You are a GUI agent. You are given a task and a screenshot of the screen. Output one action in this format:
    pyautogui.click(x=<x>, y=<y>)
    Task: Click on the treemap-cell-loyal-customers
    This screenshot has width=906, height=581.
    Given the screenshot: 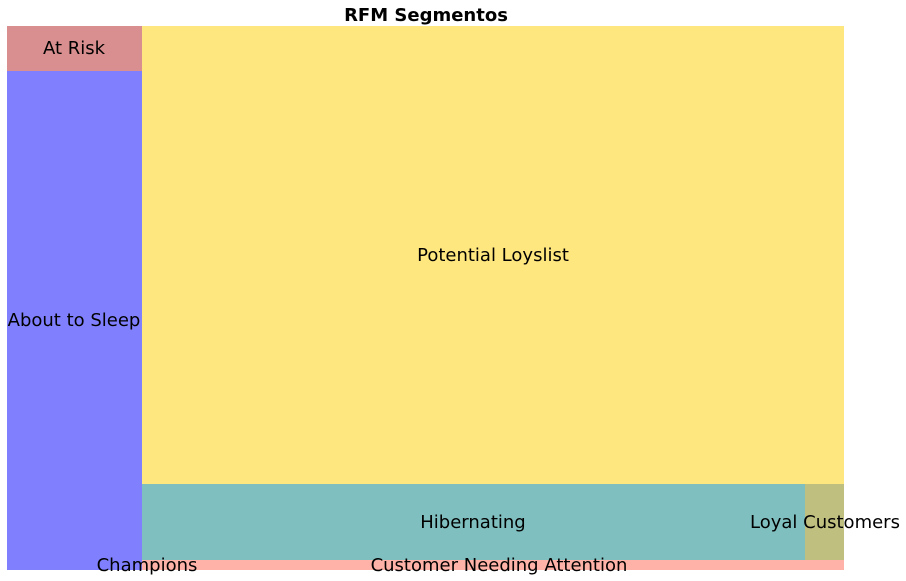 What is the action you would take?
    pyautogui.click(x=824, y=522)
    